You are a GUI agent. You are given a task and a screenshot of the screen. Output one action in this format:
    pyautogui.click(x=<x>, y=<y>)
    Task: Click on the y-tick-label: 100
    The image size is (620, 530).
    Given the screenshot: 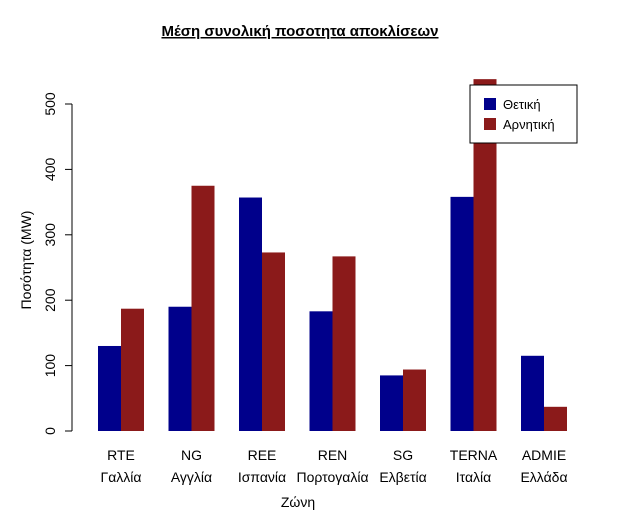 What is the action you would take?
    pyautogui.click(x=50, y=366)
    